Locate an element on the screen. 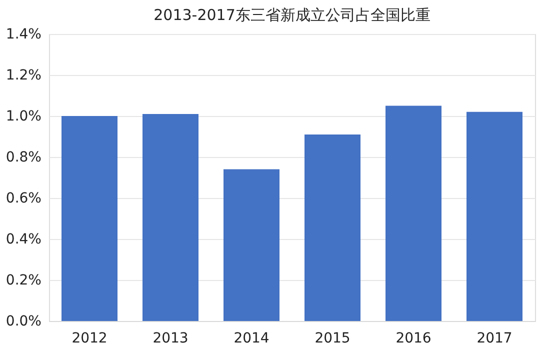 Image resolution: width=550 pixels, height=354 pixels. y-tick-label: 1.2% is located at coordinates (24, 76).